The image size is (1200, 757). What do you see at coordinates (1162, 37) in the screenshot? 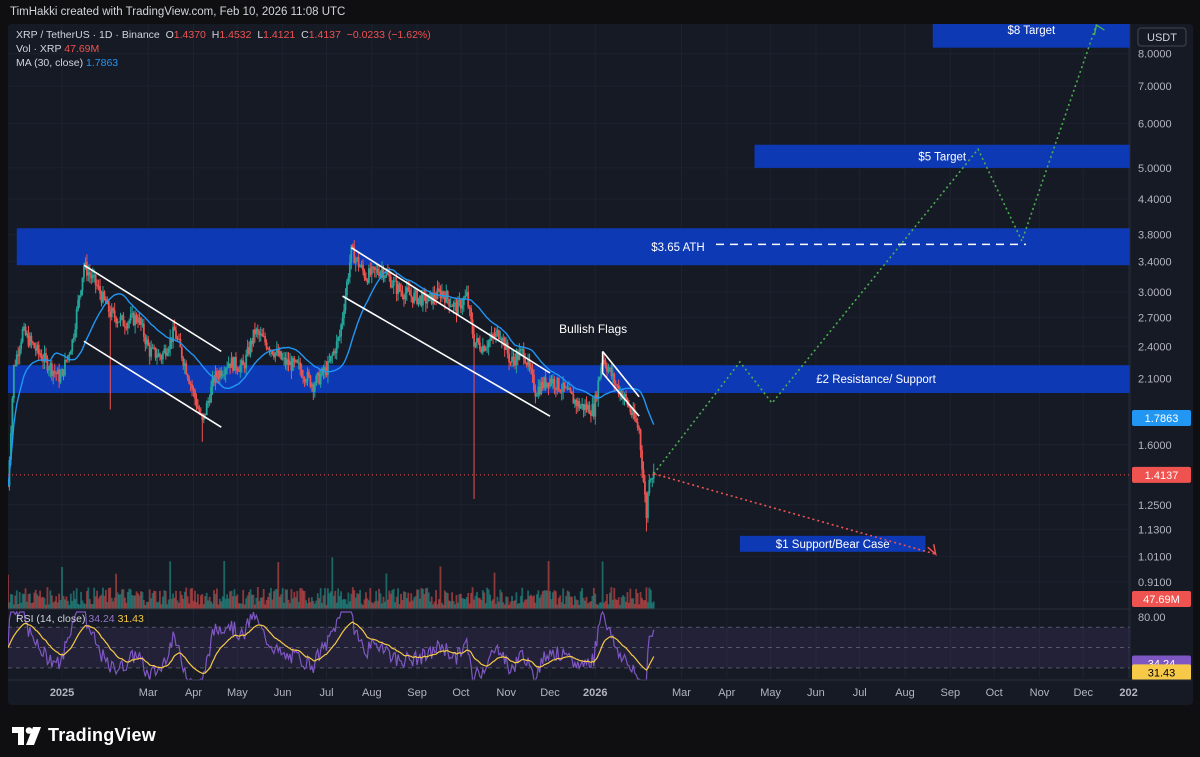
I see `currency-button: USDT` at bounding box center [1162, 37].